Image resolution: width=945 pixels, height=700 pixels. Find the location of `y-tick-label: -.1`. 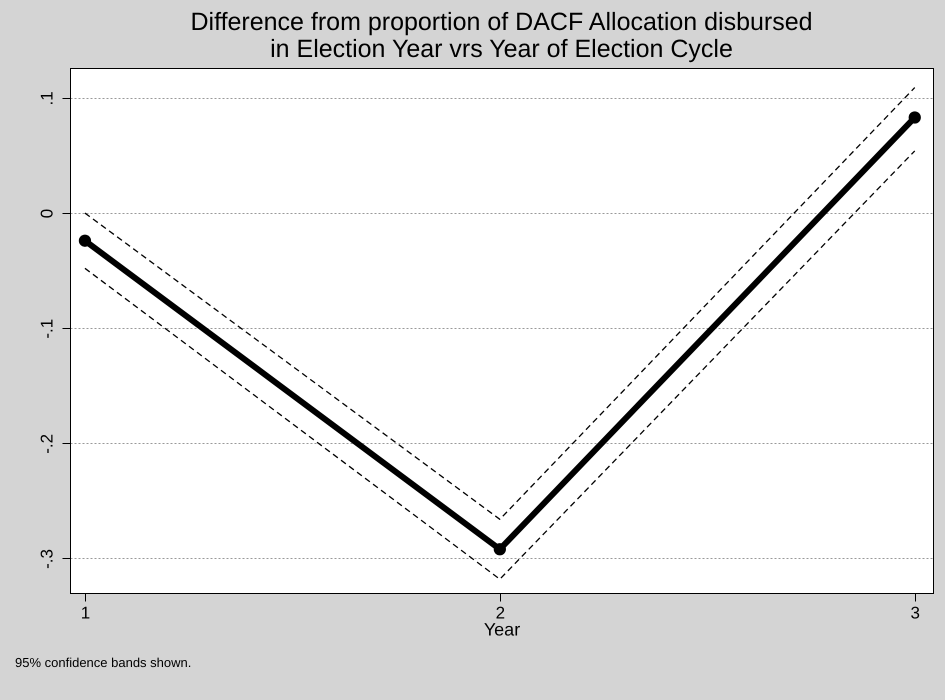

y-tick-label: -.1 is located at coordinates (47, 328).